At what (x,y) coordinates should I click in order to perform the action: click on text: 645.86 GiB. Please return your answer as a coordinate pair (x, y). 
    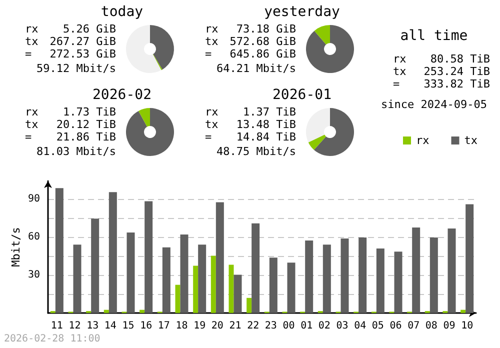
    Looking at the image, I should click on (263, 54).